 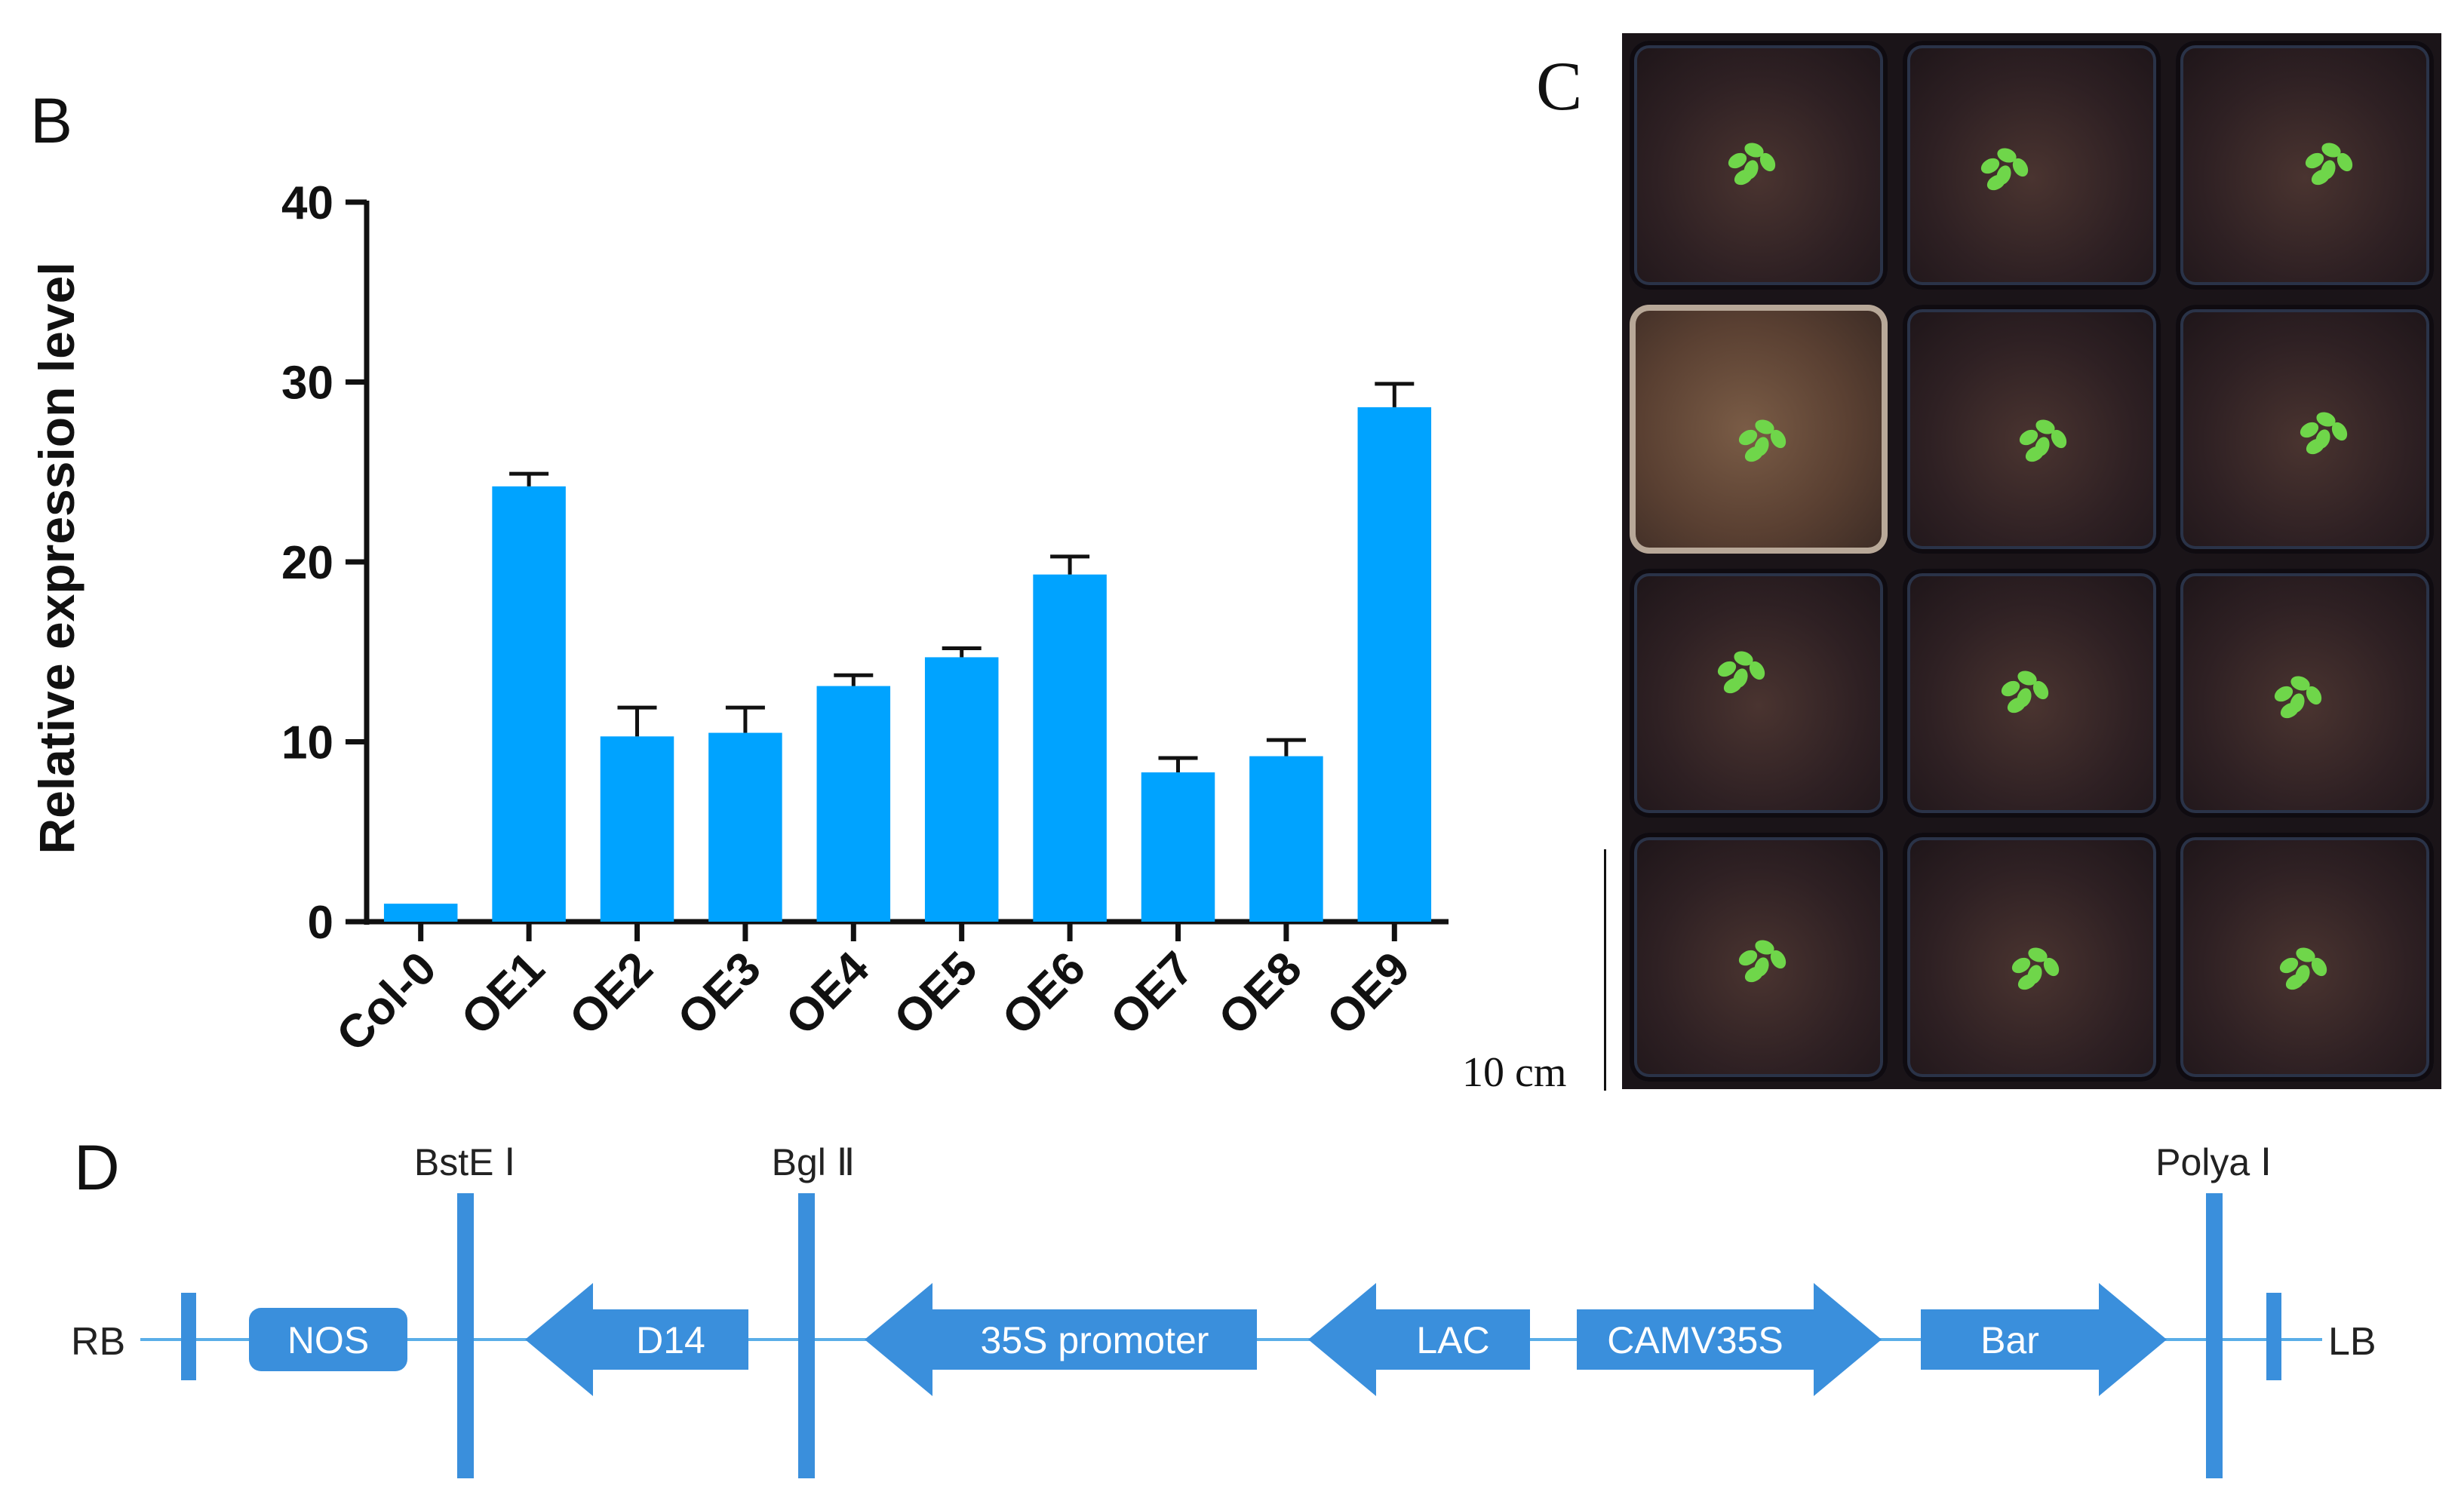 What do you see at coordinates (637, 829) in the screenshot?
I see `bar-oe2` at bounding box center [637, 829].